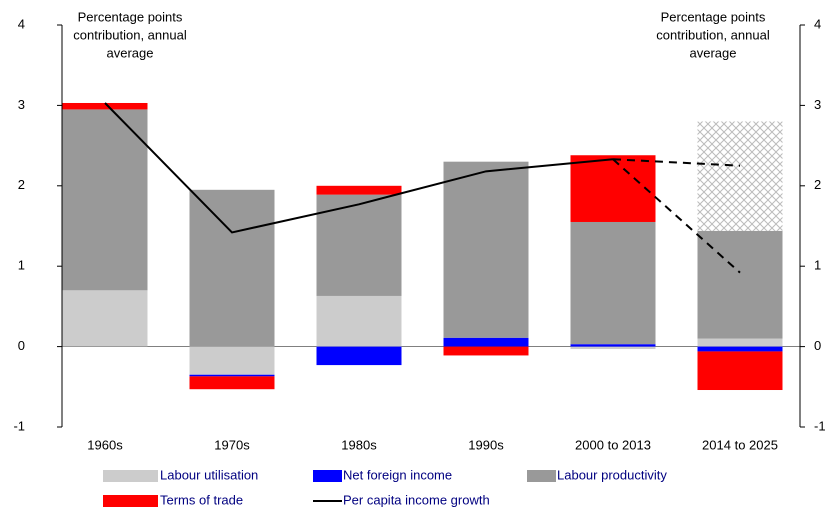  What do you see at coordinates (232, 444) in the screenshot?
I see `x-tick-label: 1970s` at bounding box center [232, 444].